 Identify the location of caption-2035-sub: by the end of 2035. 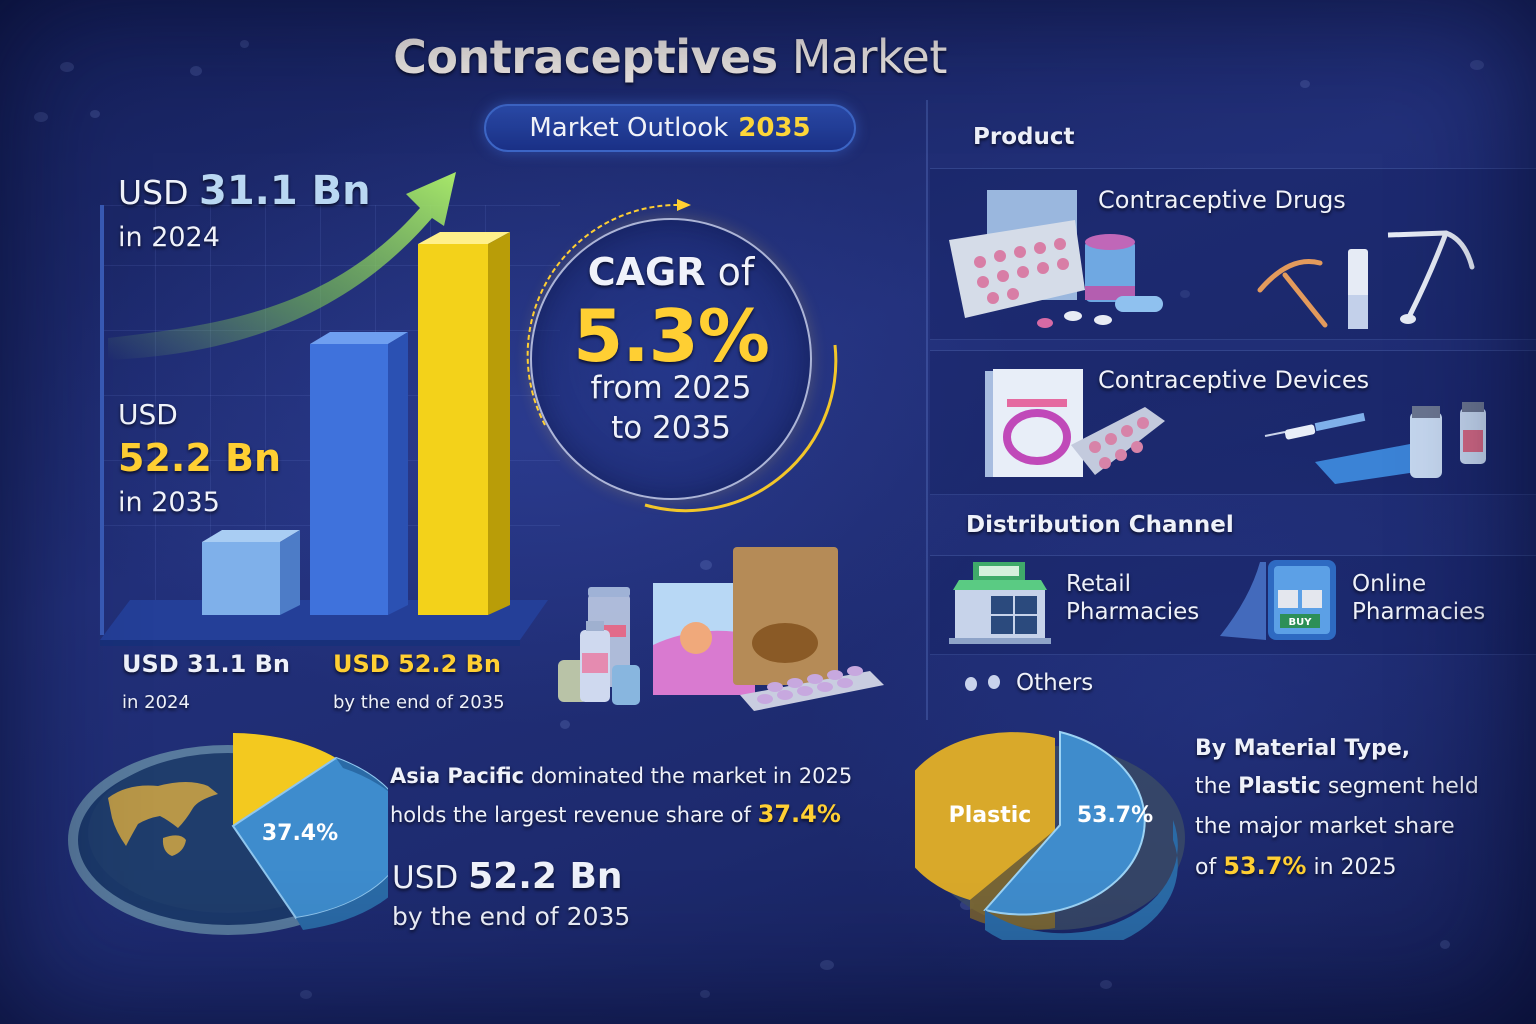
(419, 702).